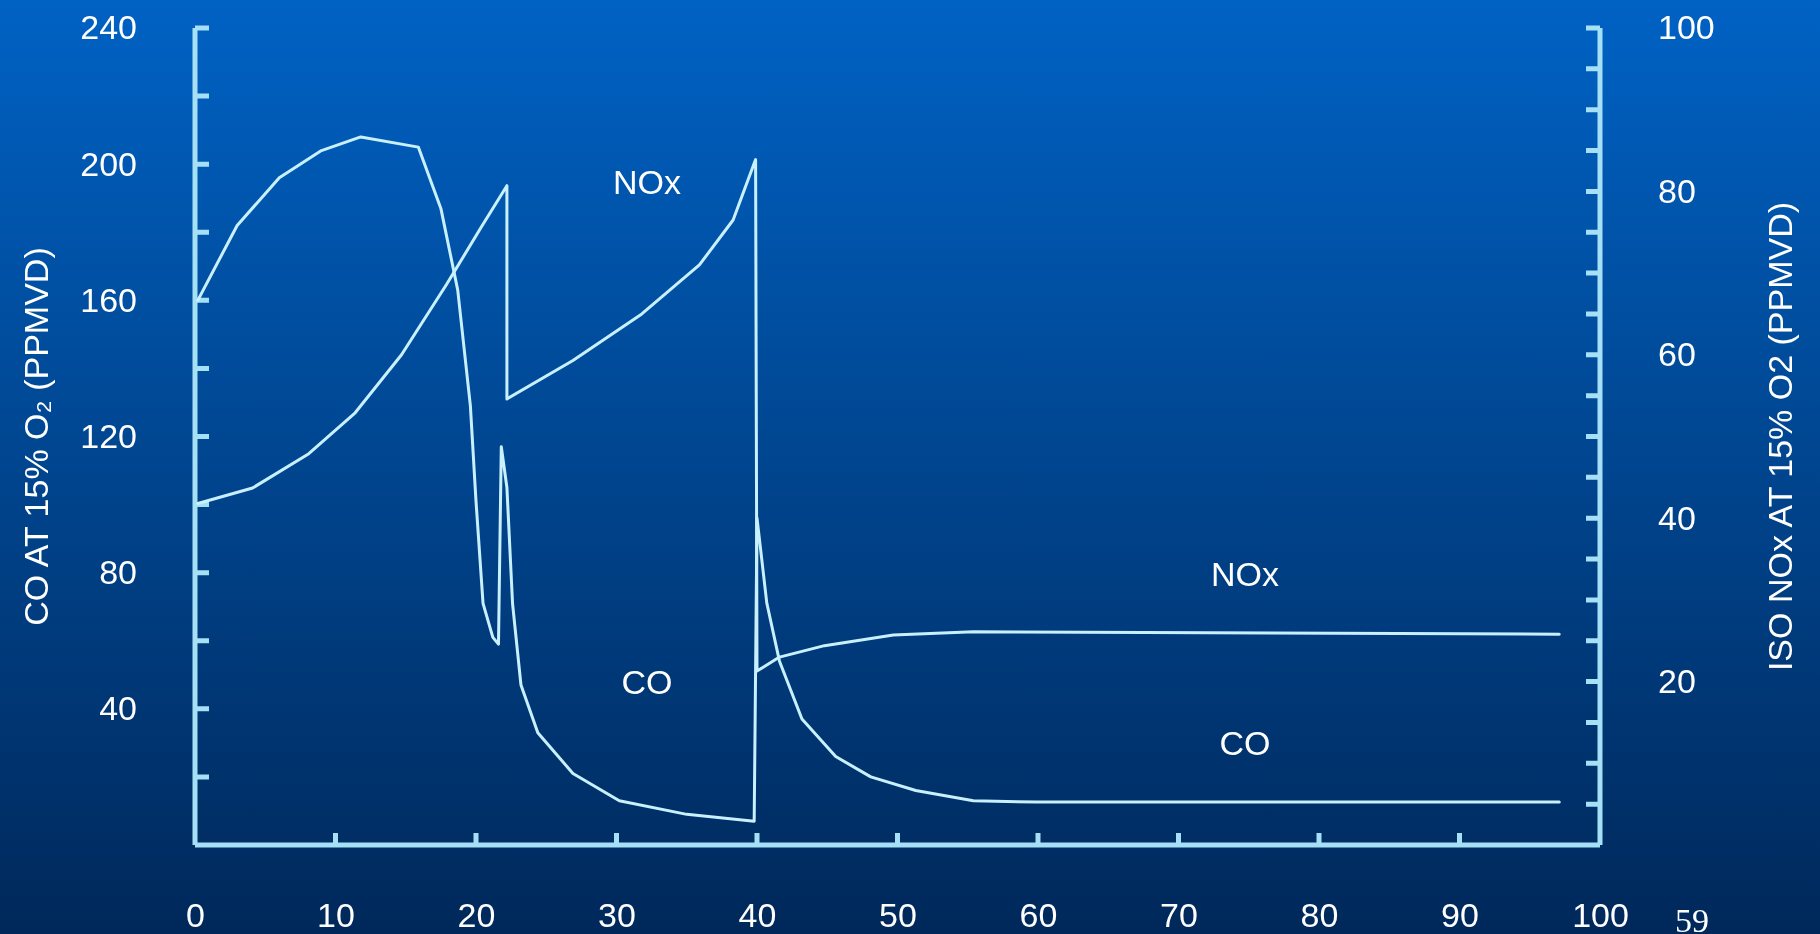 Image resolution: width=1820 pixels, height=934 pixels. I want to click on x-tick-label: 90, so click(1460, 915).